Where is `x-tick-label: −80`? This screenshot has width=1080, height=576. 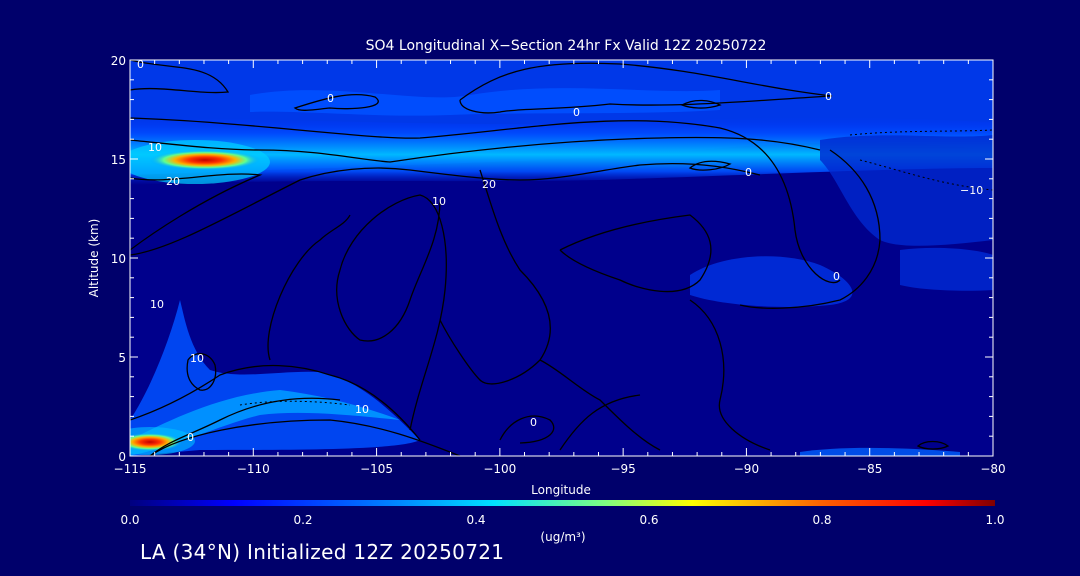 x-tick-label: −80 is located at coordinates (992, 469).